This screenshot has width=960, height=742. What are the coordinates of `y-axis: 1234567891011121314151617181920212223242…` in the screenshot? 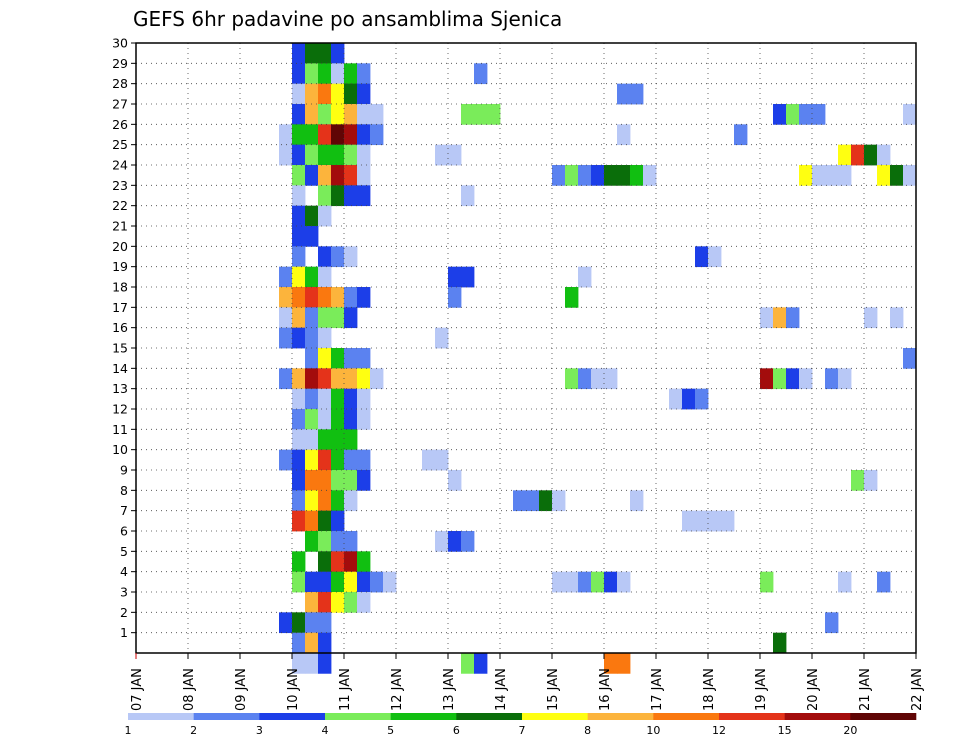 It's located at (124, 338).